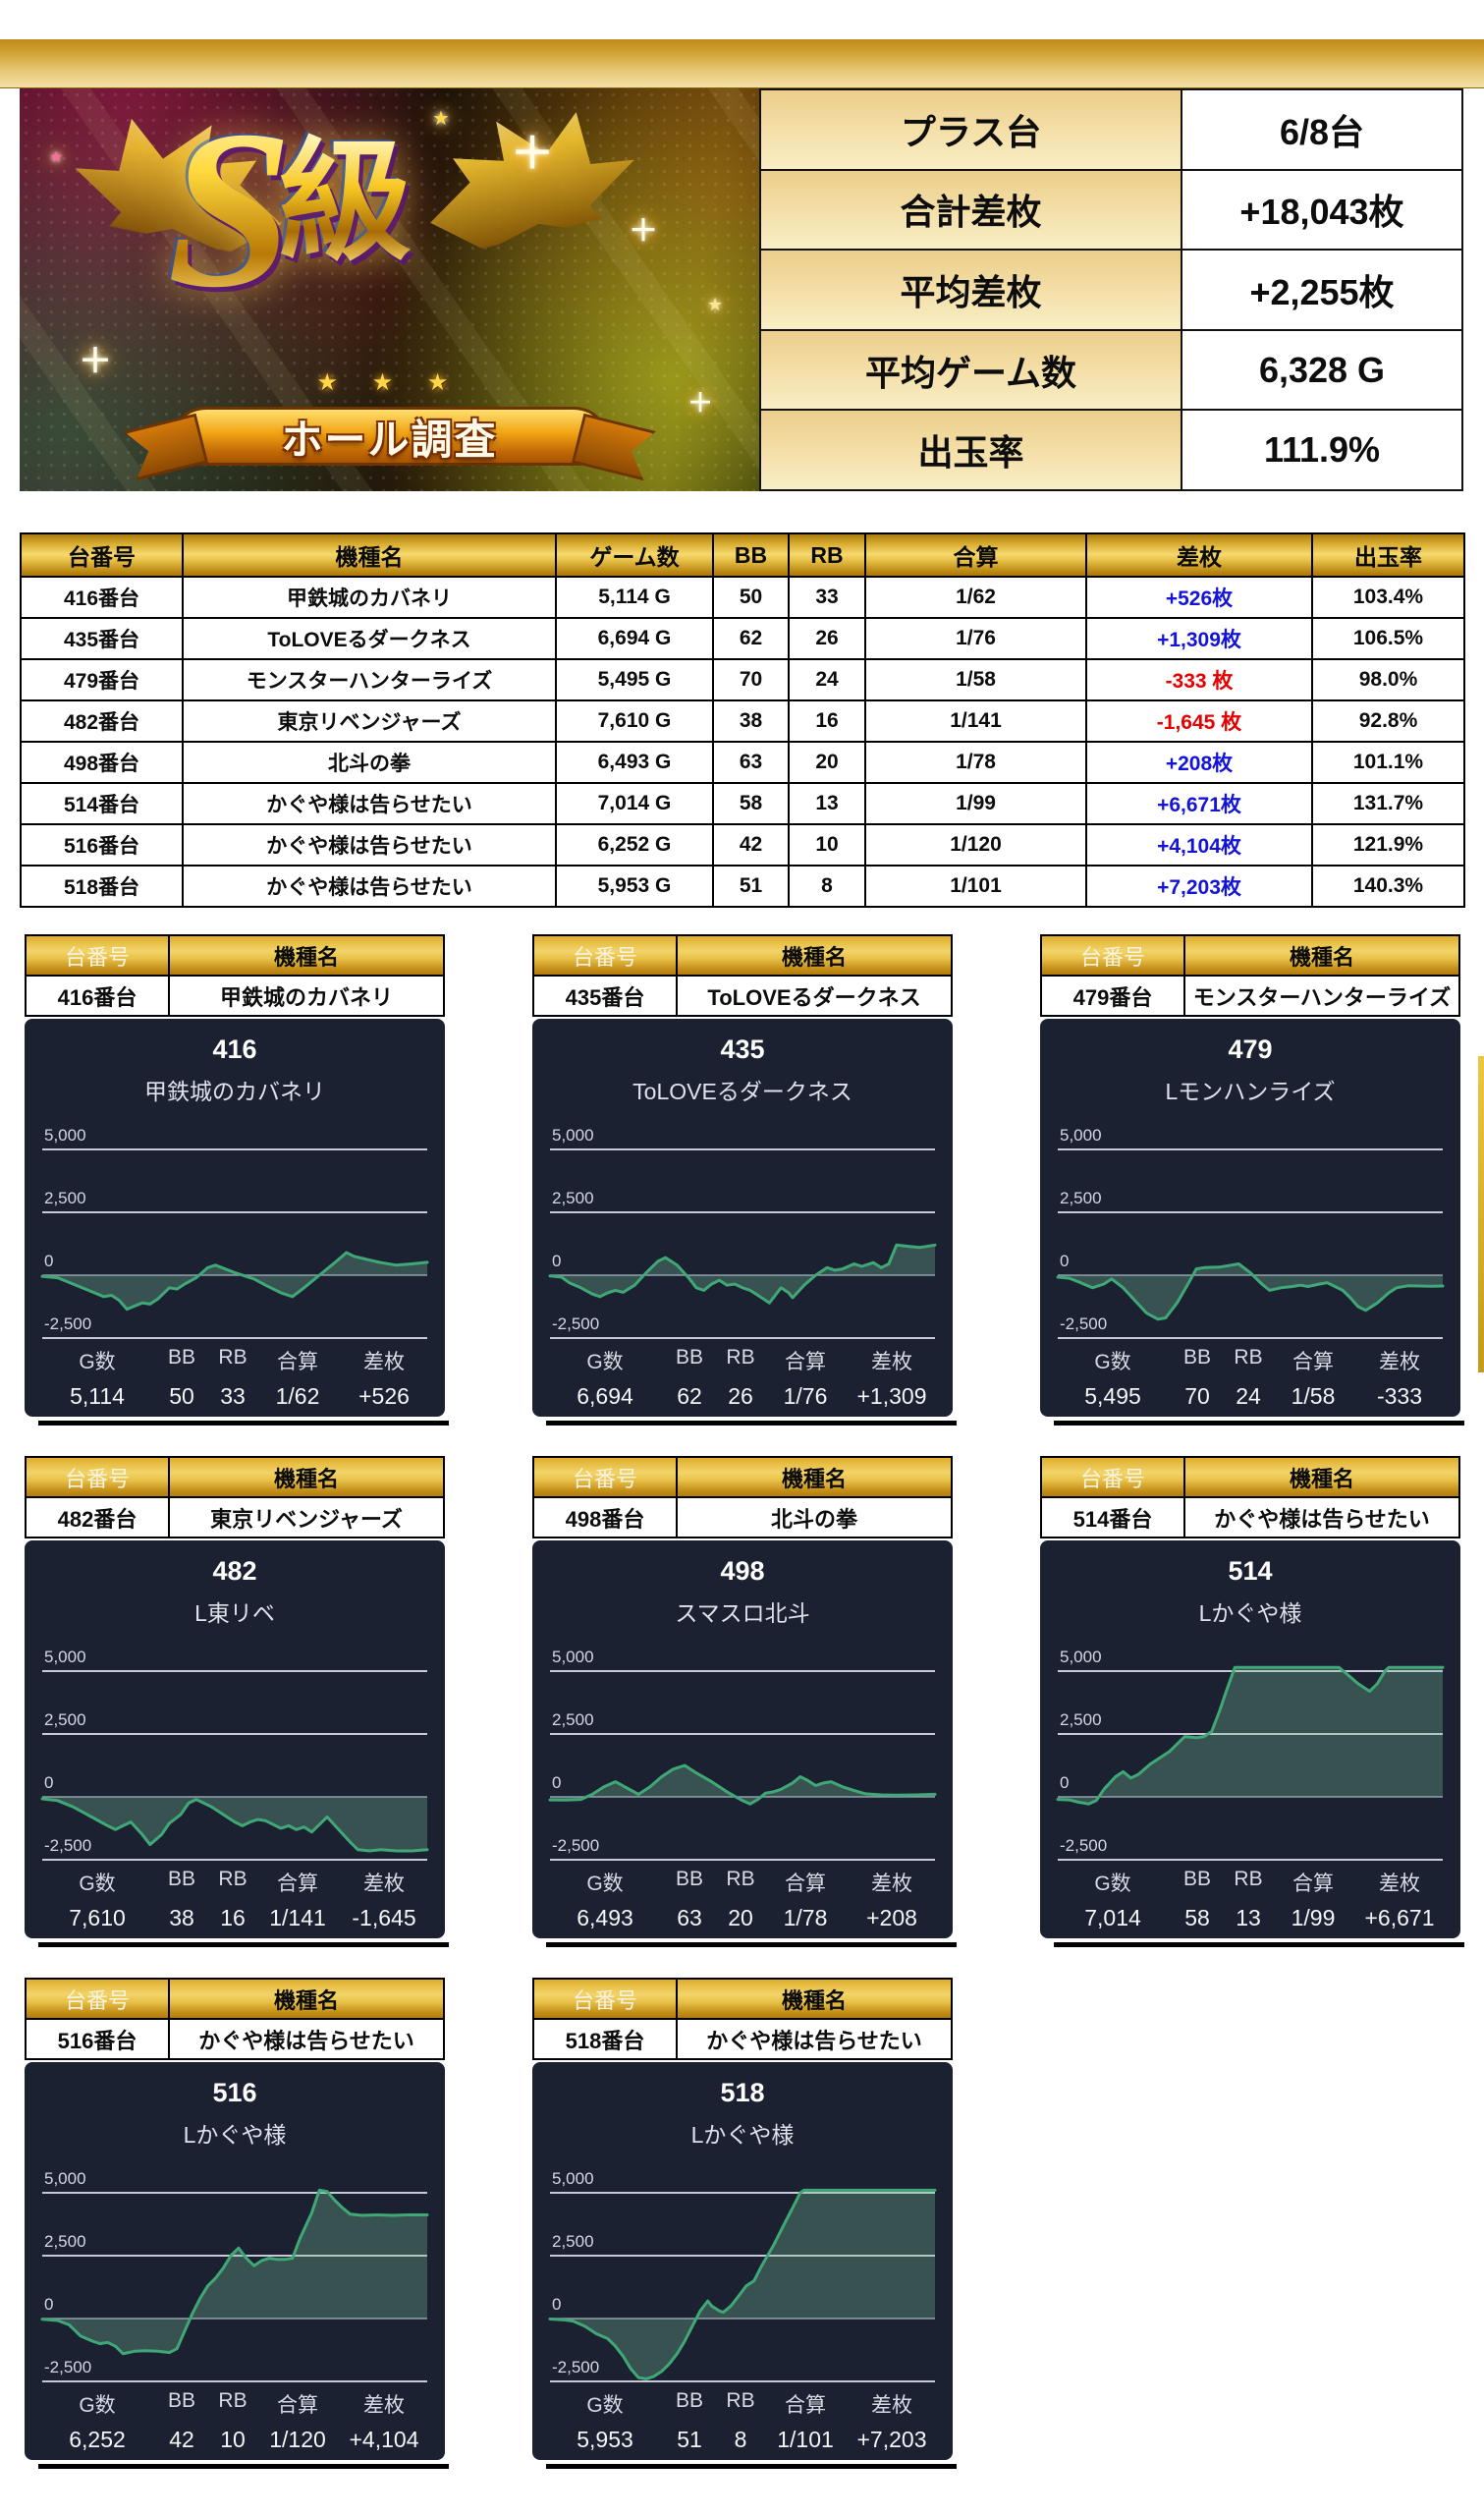 The height and width of the screenshot is (2516, 1484). What do you see at coordinates (369, 679) in the screenshot?
I see `cell-kishu: モンスターハンターライズ` at bounding box center [369, 679].